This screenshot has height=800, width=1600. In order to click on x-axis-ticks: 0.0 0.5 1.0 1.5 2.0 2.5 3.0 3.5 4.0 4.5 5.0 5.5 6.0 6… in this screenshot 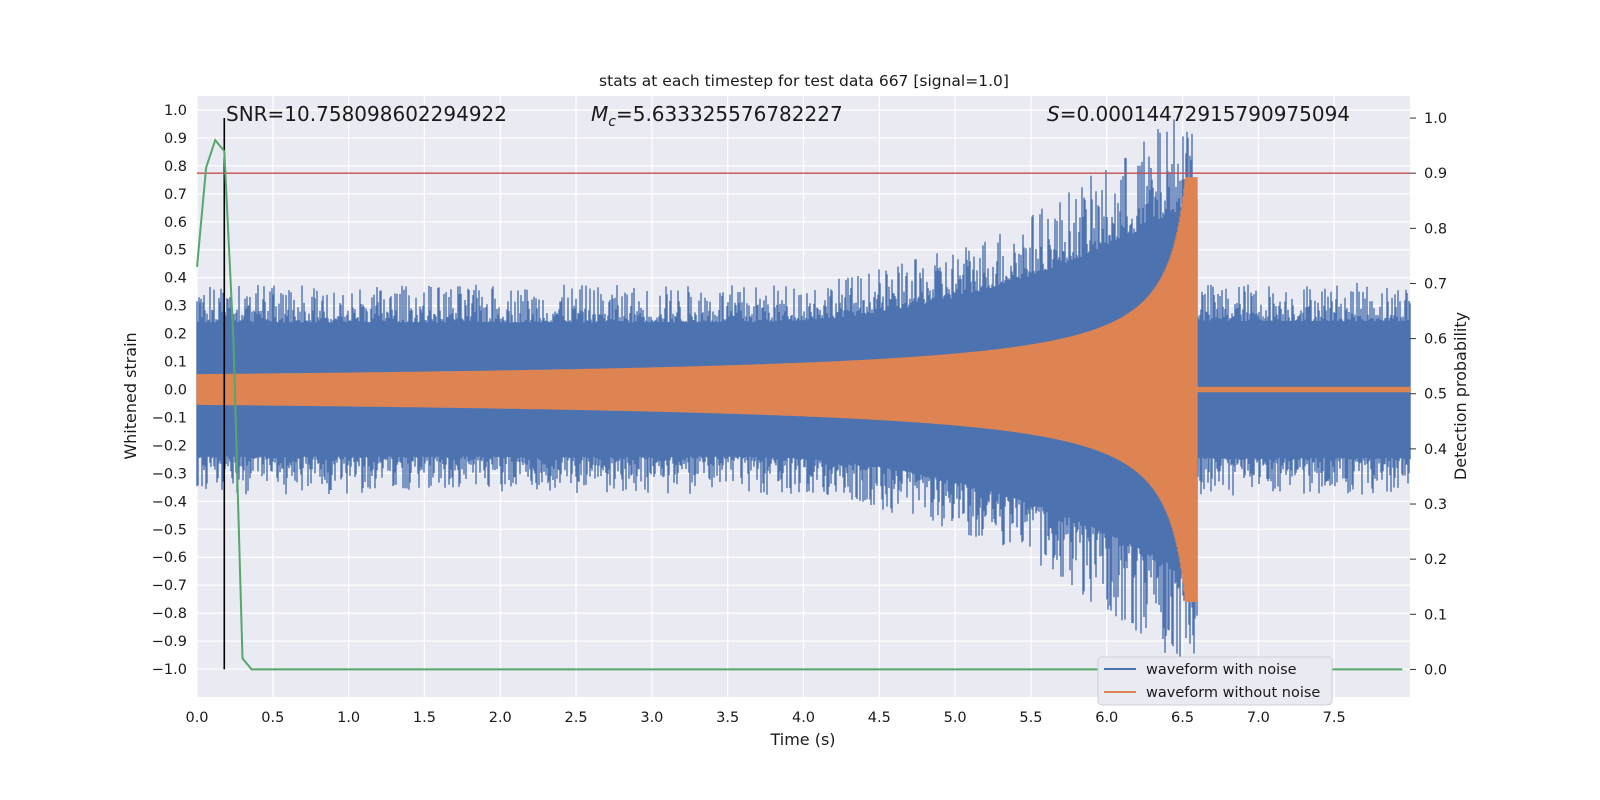, I will do `click(765, 718)`.